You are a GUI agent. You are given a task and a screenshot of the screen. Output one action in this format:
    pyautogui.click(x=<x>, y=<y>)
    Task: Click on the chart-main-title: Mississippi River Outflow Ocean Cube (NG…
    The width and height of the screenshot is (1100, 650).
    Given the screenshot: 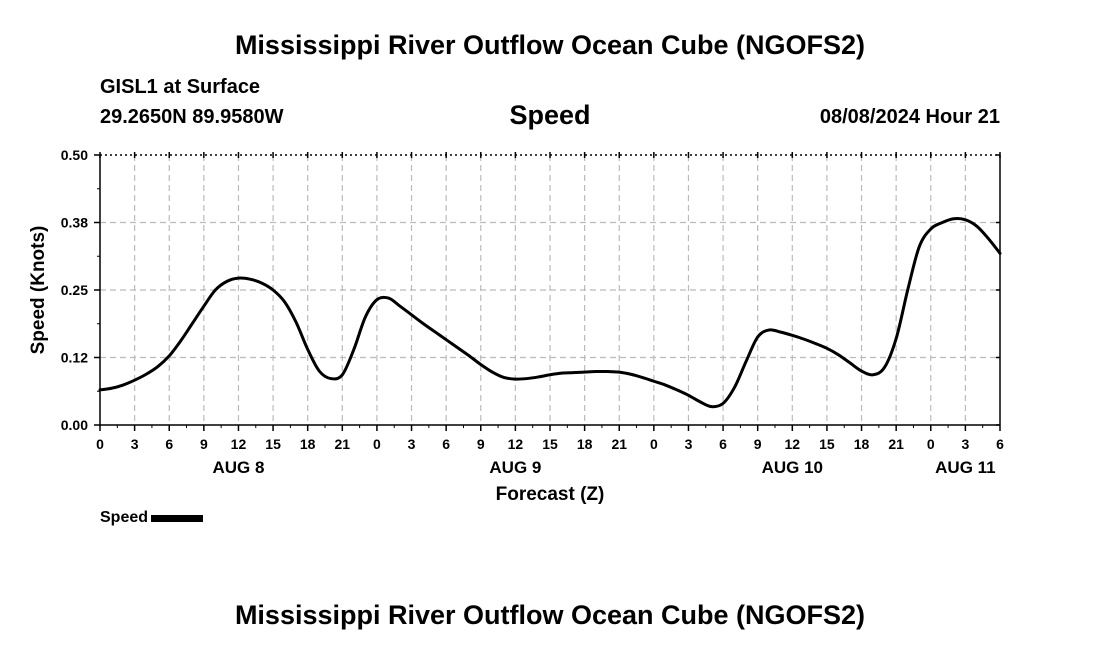 What is the action you would take?
    pyautogui.click(x=550, y=45)
    